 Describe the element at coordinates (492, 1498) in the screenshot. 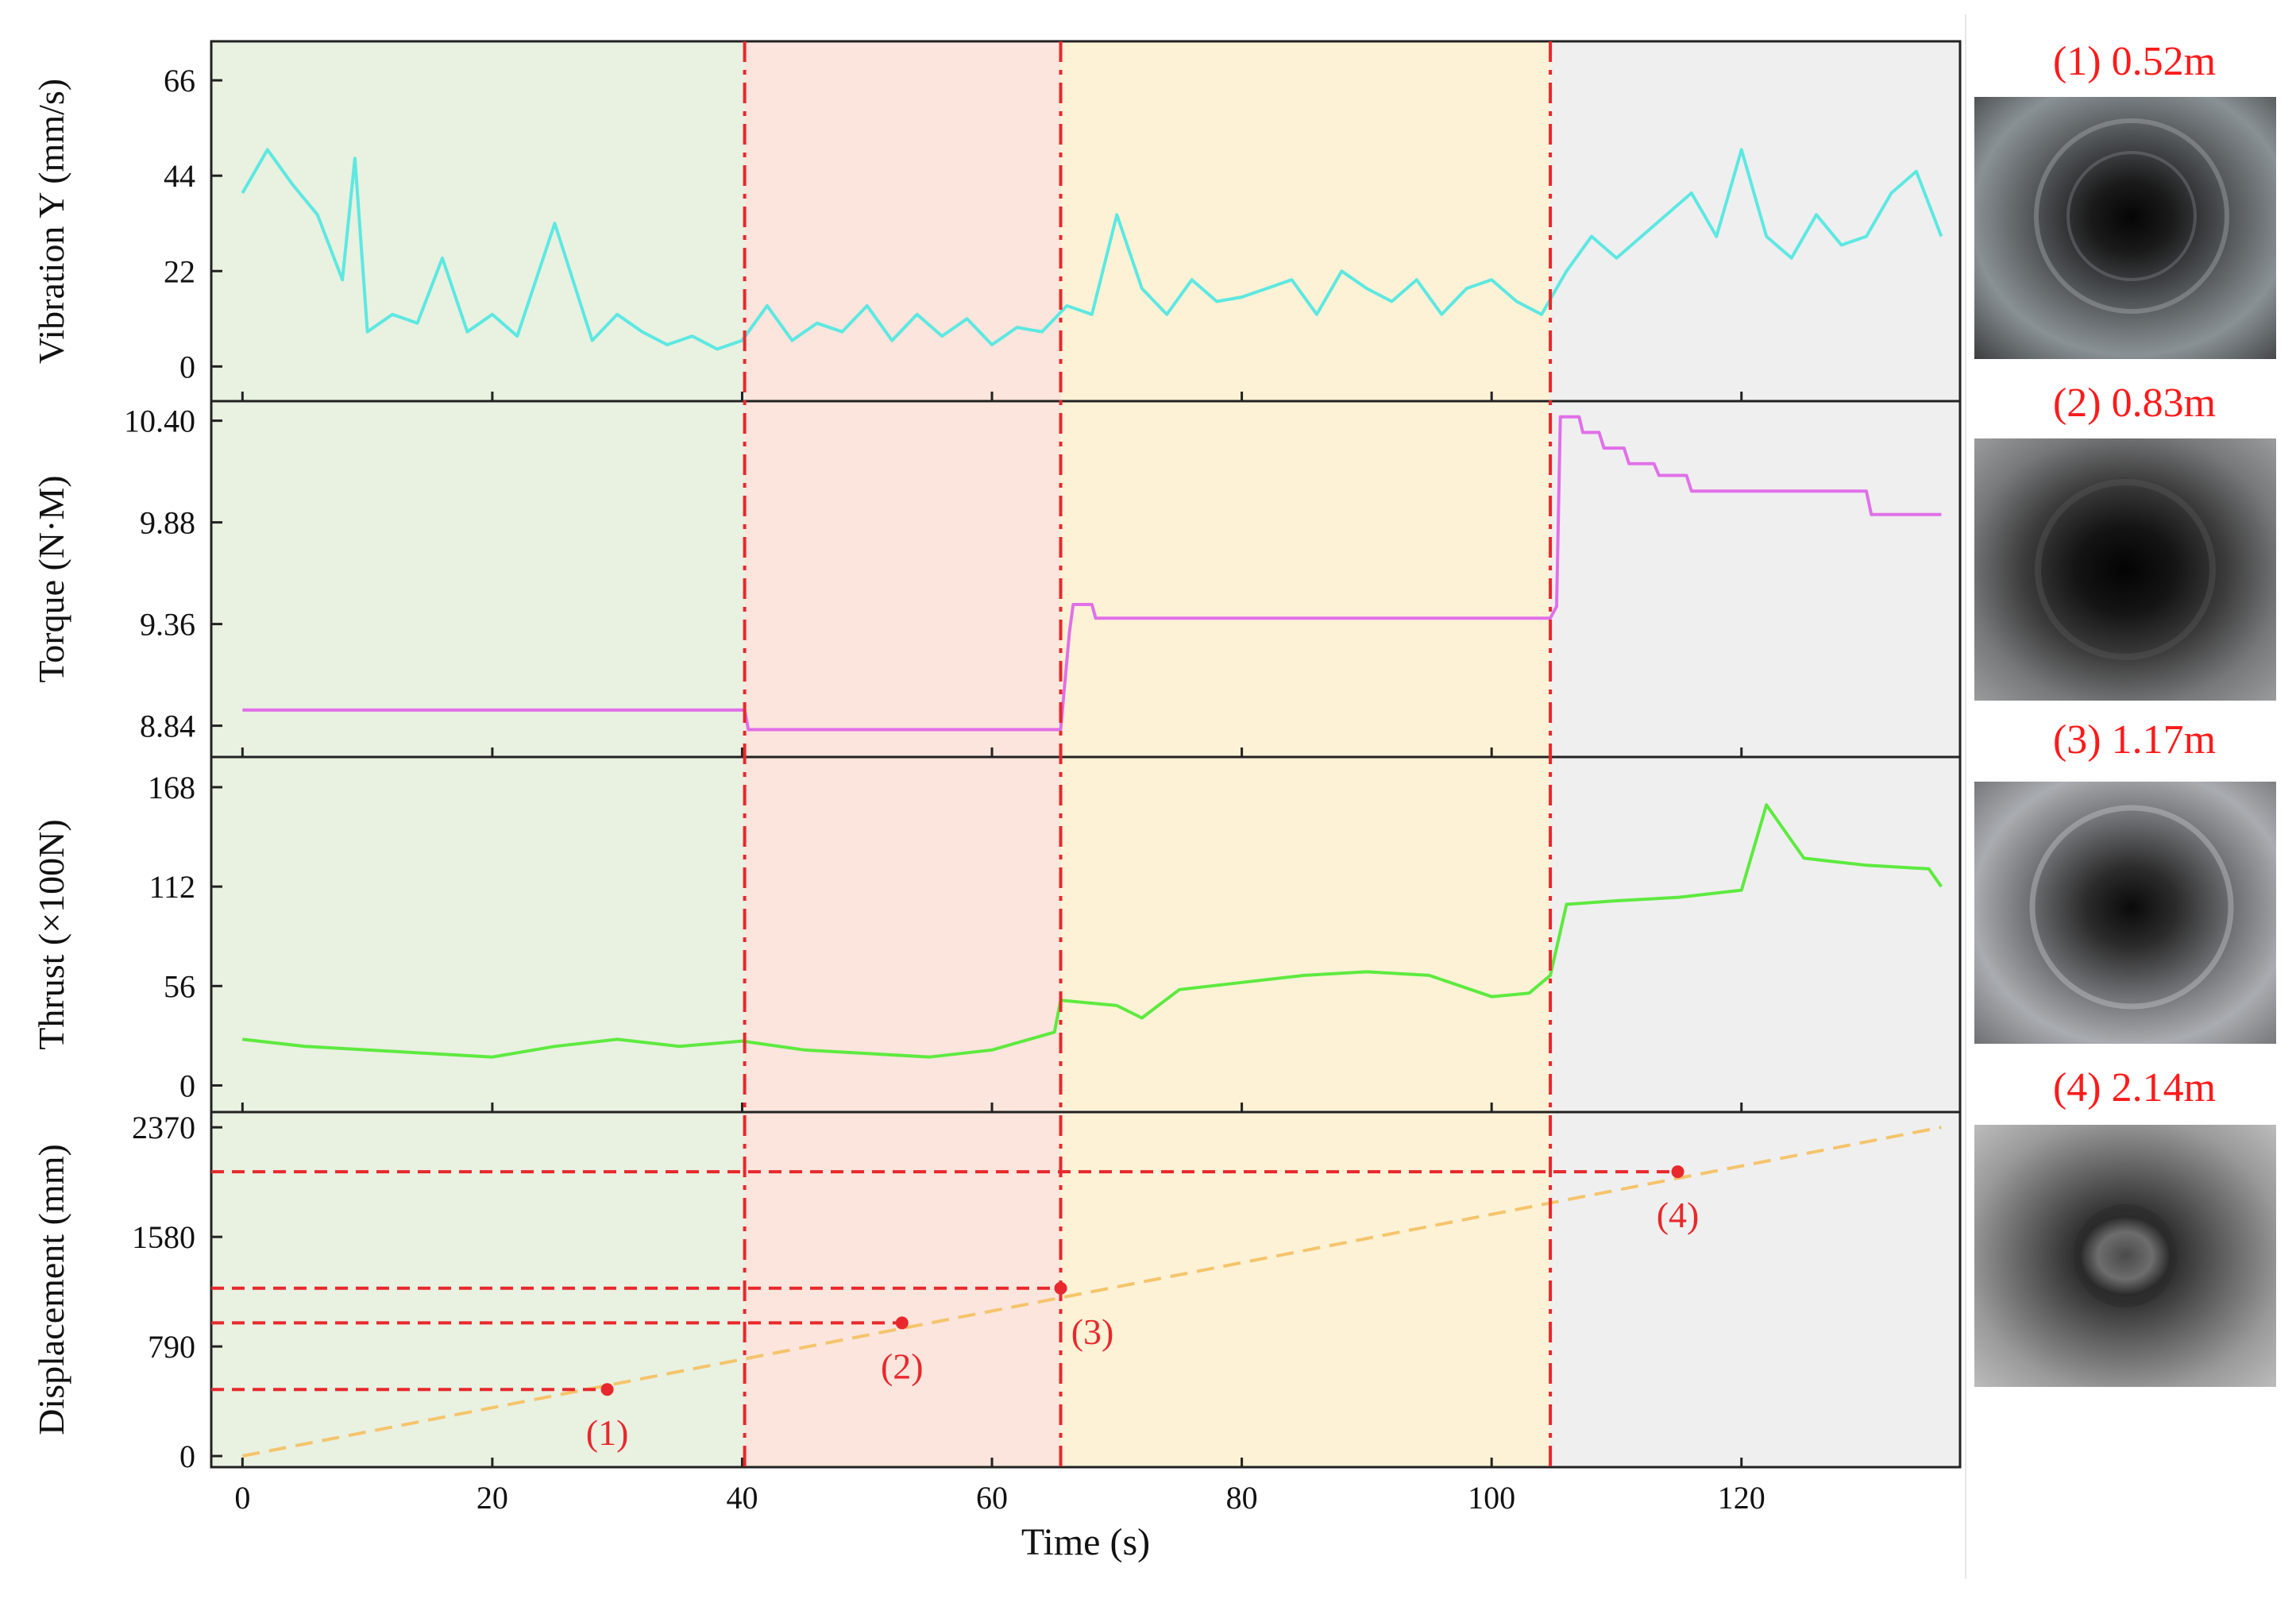

I see `x-tick-label: 20` at that location.